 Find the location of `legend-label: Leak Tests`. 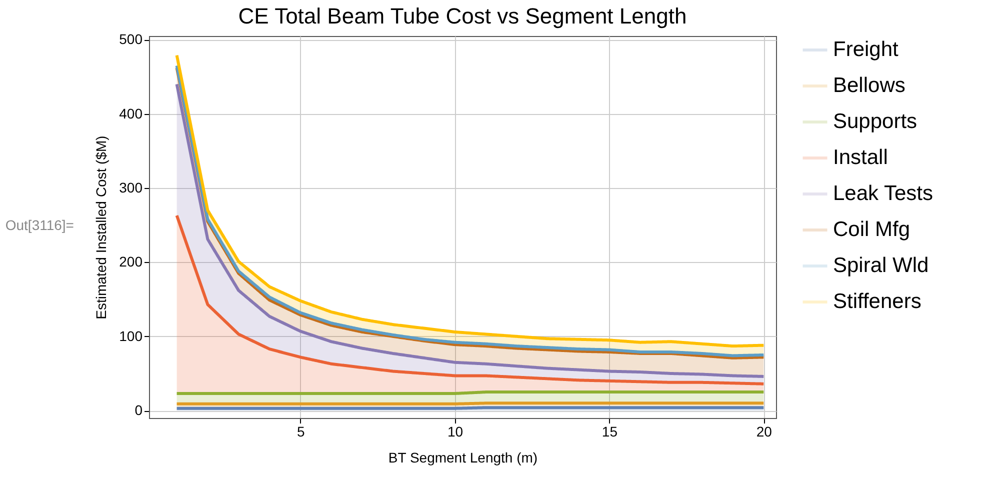

legend-label: Leak Tests is located at coordinates (883, 193).